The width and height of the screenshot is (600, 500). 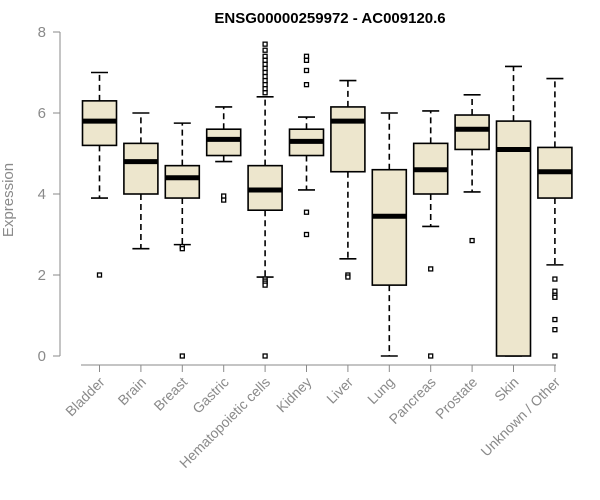 I want to click on x-tick-label: Kidney, so click(x=294, y=395).